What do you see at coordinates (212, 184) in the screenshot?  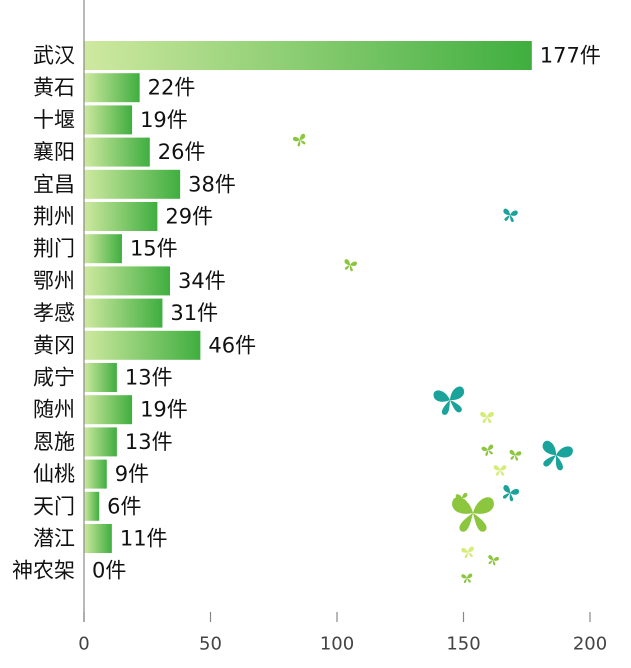 I see `value-label: 38件` at bounding box center [212, 184].